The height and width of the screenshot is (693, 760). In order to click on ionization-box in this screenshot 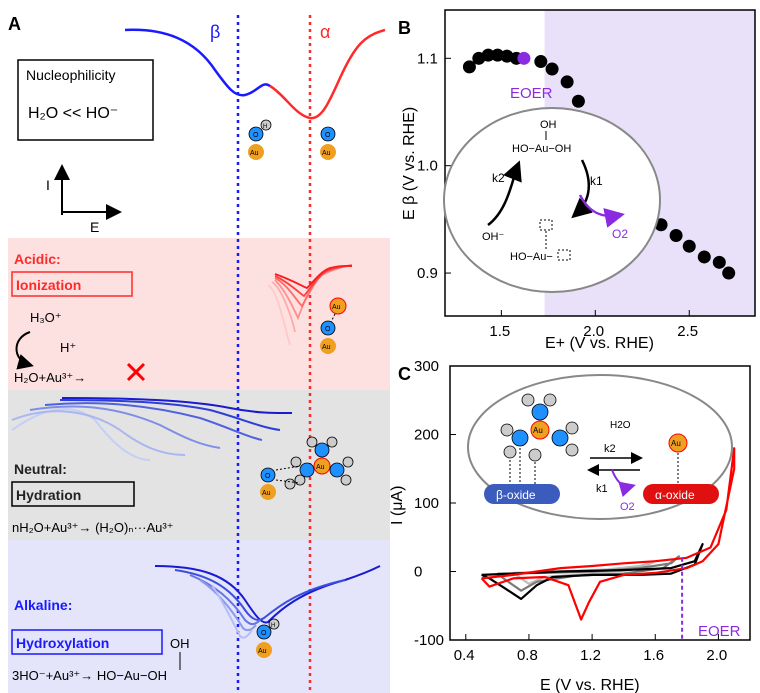, I will do `click(72, 284)`.